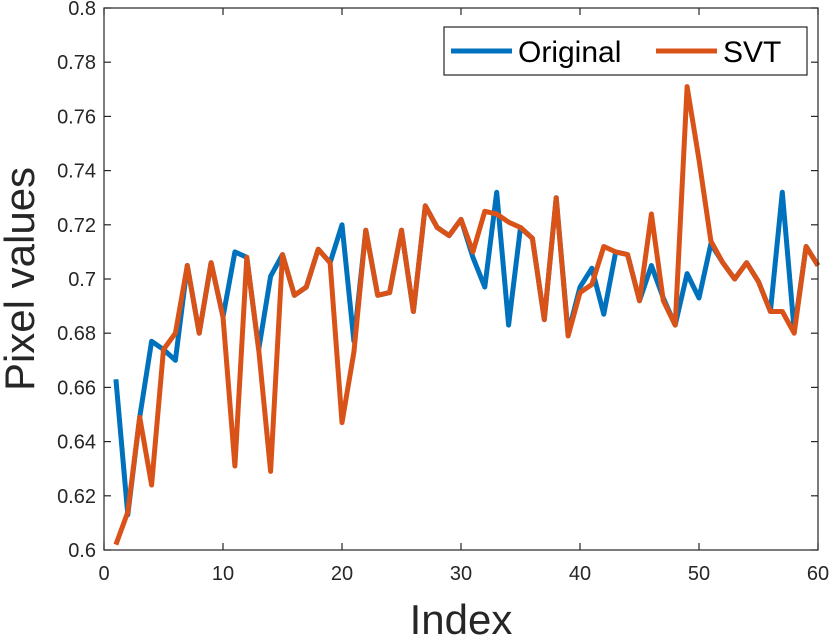  Describe the element at coordinates (76, 497) in the screenshot. I see `y-tick-label: 0.62` at that location.